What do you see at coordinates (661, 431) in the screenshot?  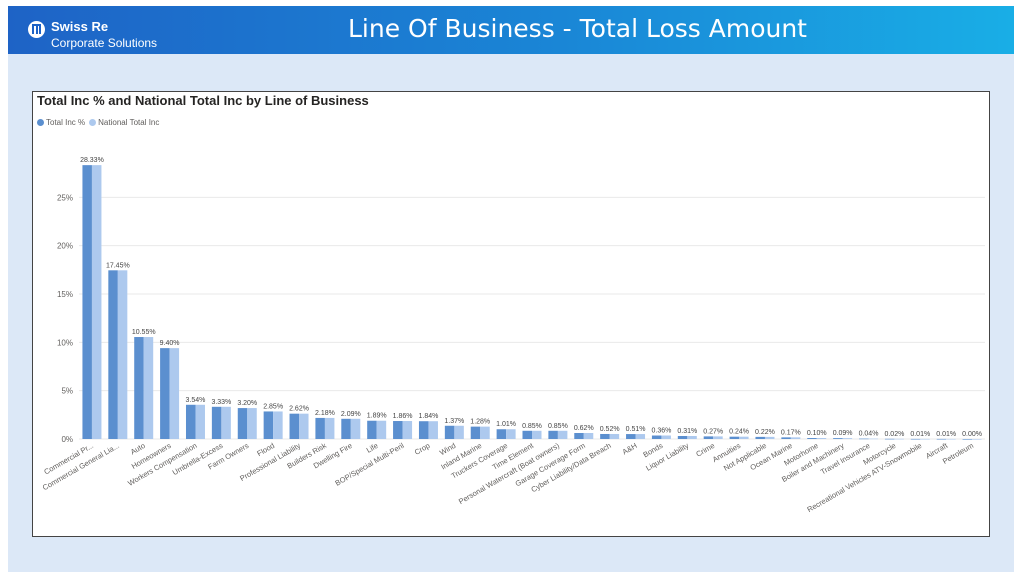 I see `data-label: 0.36%` at bounding box center [661, 431].